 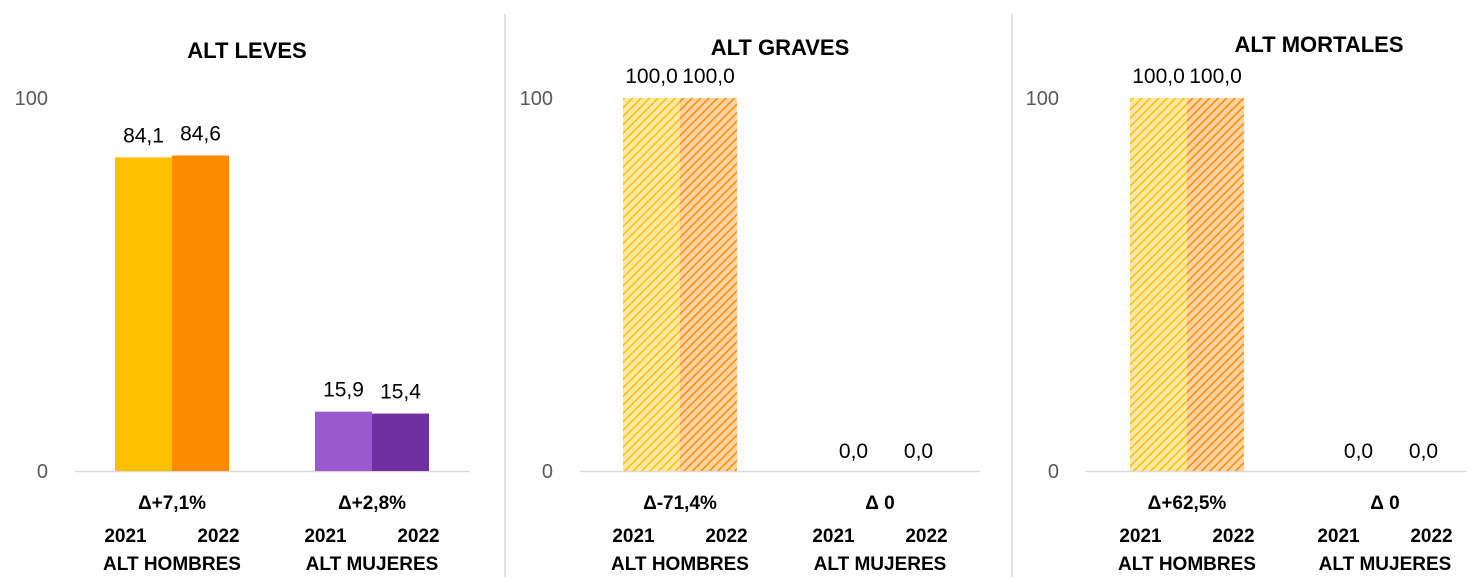 I want to click on bar-group-1: 100,0 2021 100,0 2022 Δ+62,5% ALT HOMBRES, so click(x=1187, y=320).